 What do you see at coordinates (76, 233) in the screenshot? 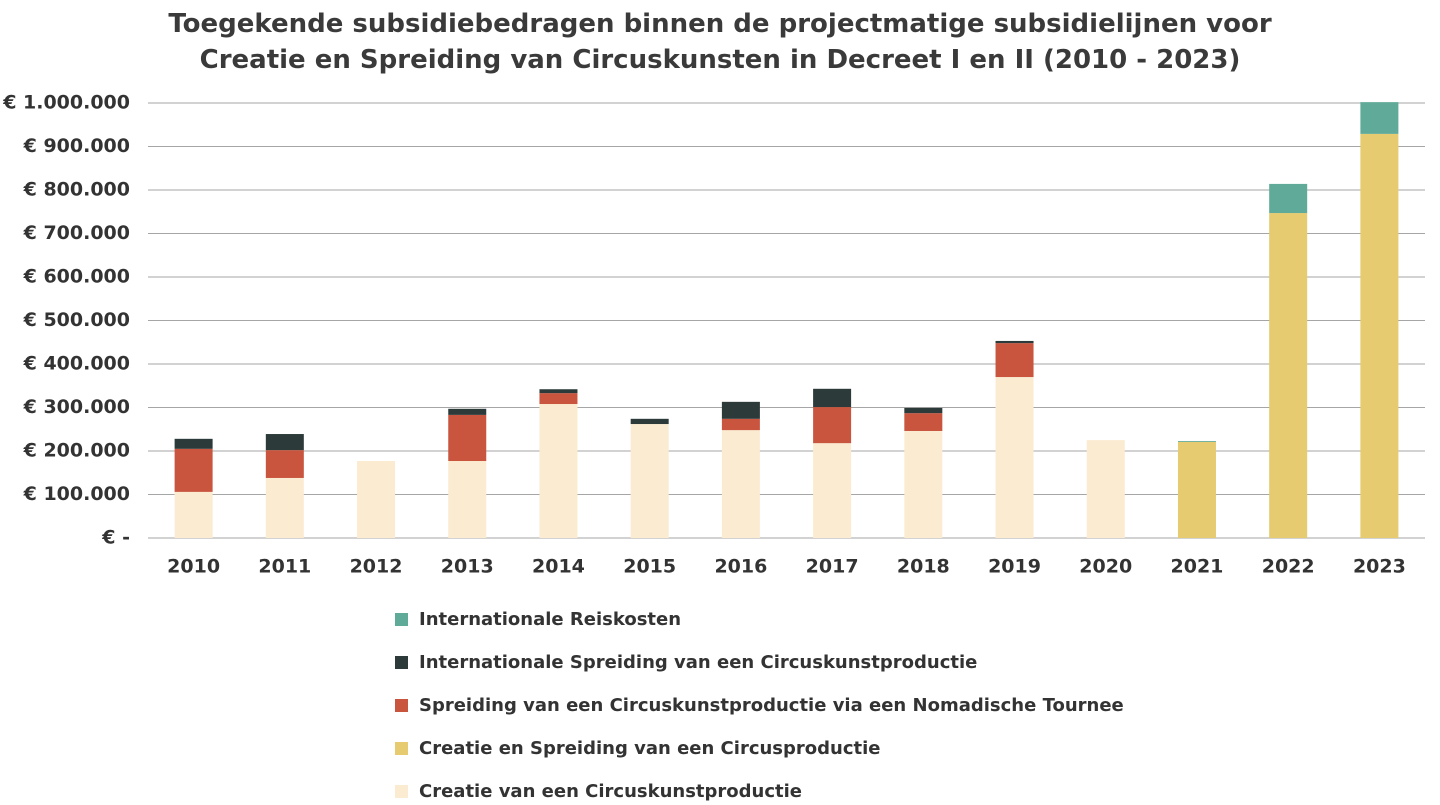
I see `y-tick-label: € 700.000` at bounding box center [76, 233].